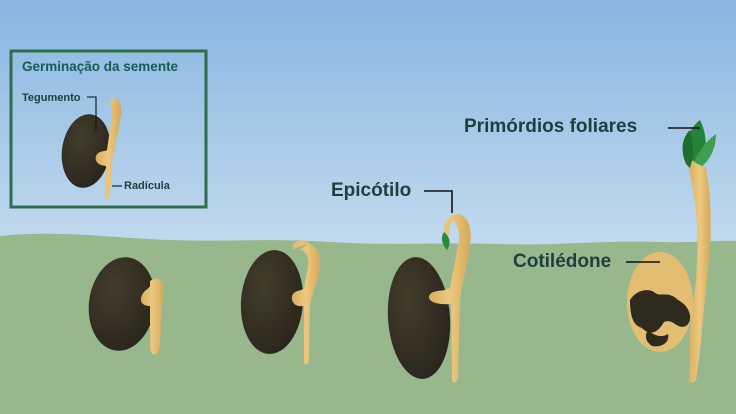 The width and height of the screenshot is (736, 414). What do you see at coordinates (562, 261) in the screenshot?
I see `label-cotiledone: Cotilédone` at bounding box center [562, 261].